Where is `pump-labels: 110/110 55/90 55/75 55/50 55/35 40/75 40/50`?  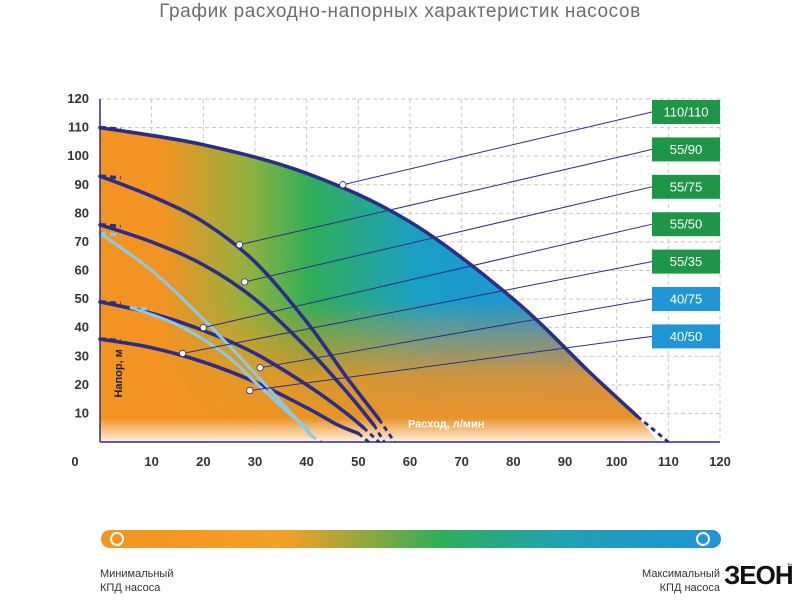 pump-labels: 110/110 55/90 55/75 55/50 55/35 40/75 40/50 is located at coordinates (686, 224).